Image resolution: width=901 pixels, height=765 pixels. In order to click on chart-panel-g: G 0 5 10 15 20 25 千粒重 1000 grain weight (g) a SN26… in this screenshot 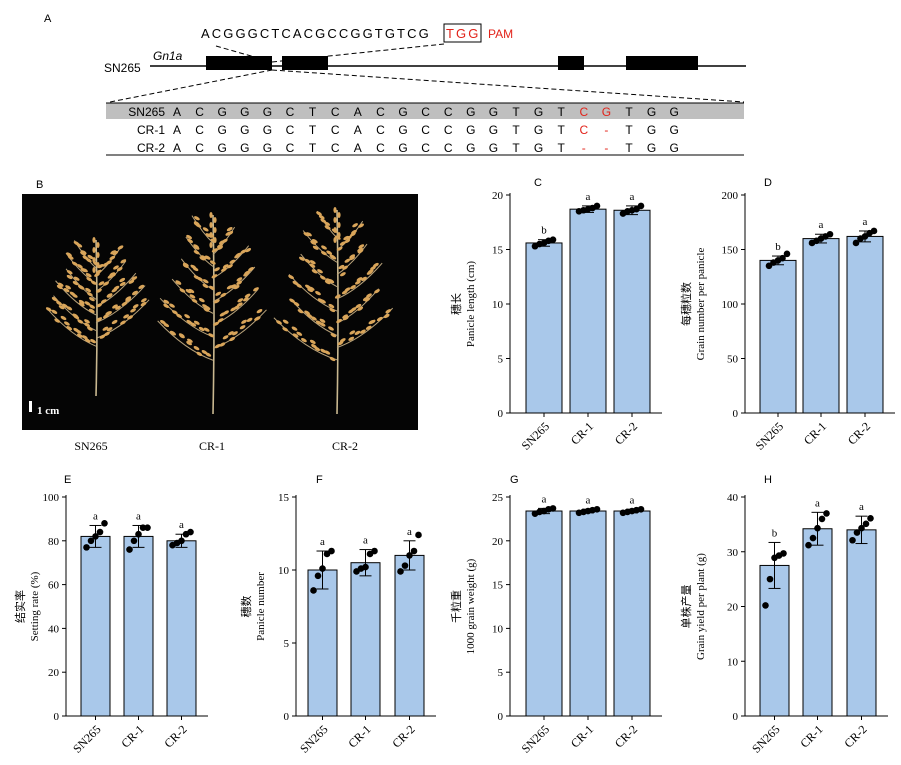, I will do `click(555, 615)`.